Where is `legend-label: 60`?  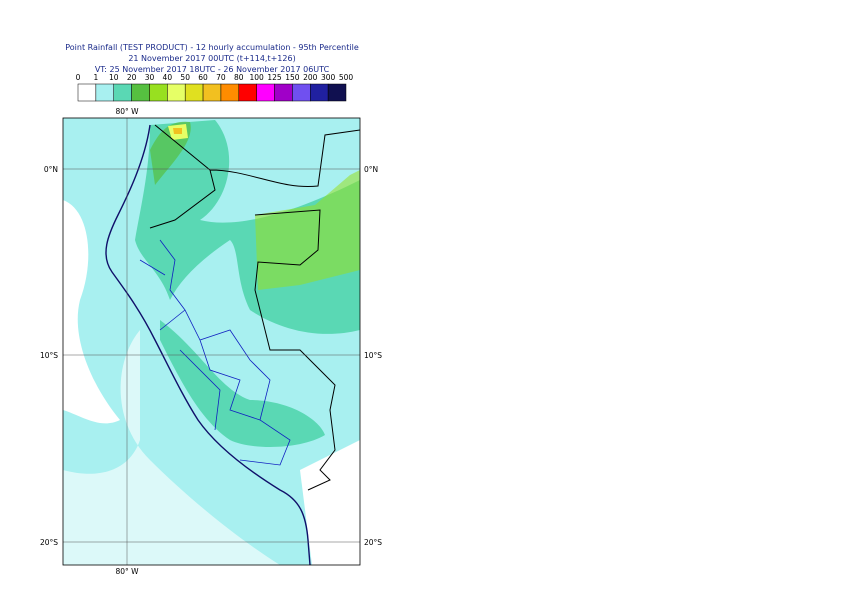 legend-label: 60 is located at coordinates (203, 77).